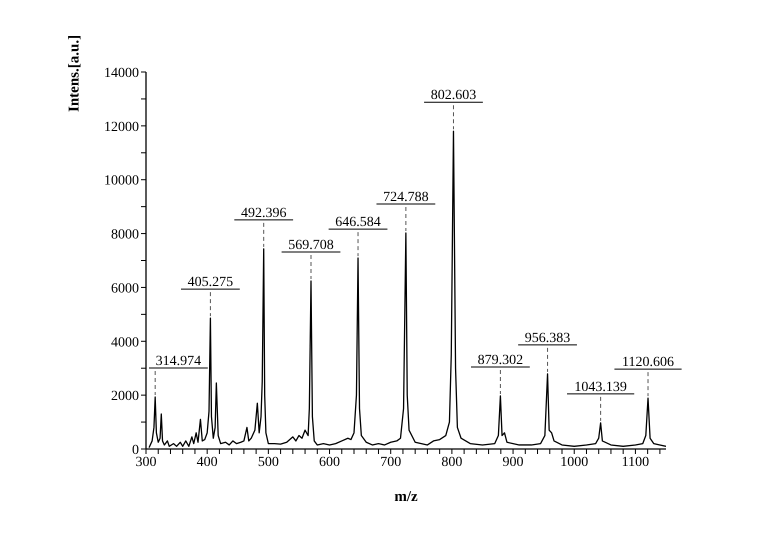  Describe the element at coordinates (574, 462) in the screenshot. I see `x-tick-label: 1000` at that location.